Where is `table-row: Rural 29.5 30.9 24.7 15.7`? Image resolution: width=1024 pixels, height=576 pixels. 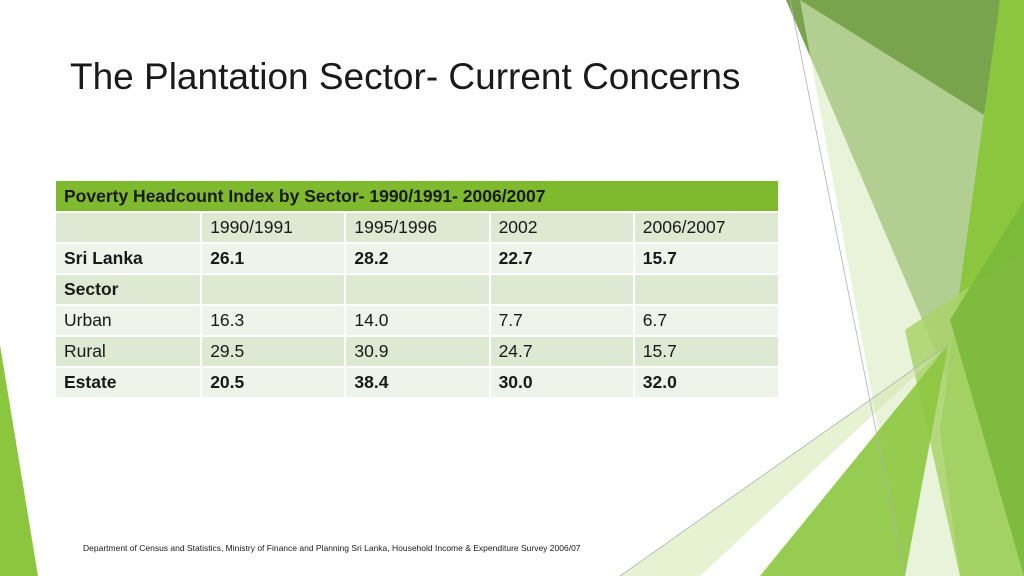
table-row: Rural 29.5 30.9 24.7 15.7 is located at coordinates (417, 351).